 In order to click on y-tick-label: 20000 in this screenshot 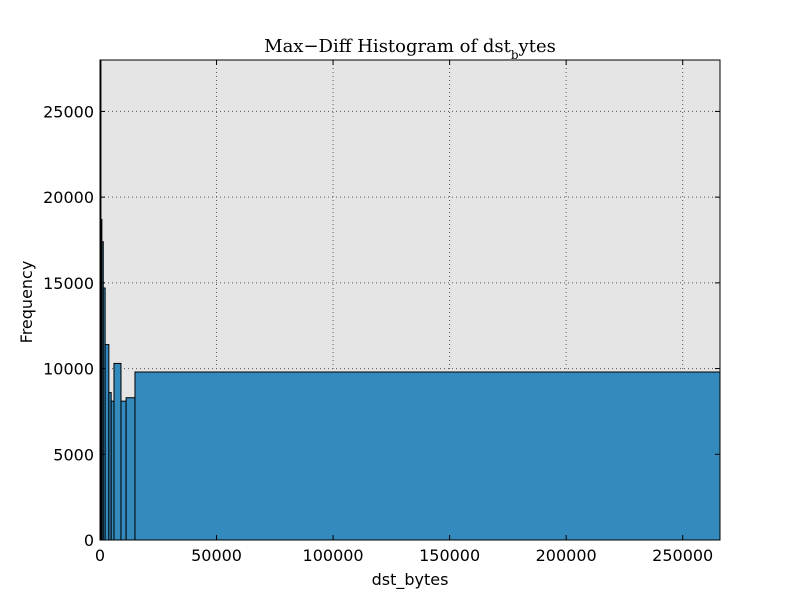, I will do `click(68, 197)`.